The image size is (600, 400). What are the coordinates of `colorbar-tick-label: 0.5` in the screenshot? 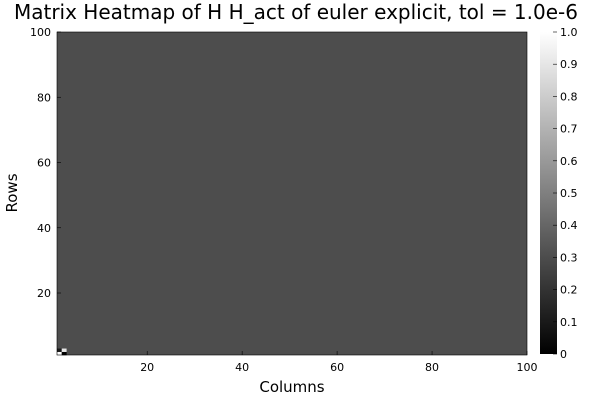 It's located at (569, 193).